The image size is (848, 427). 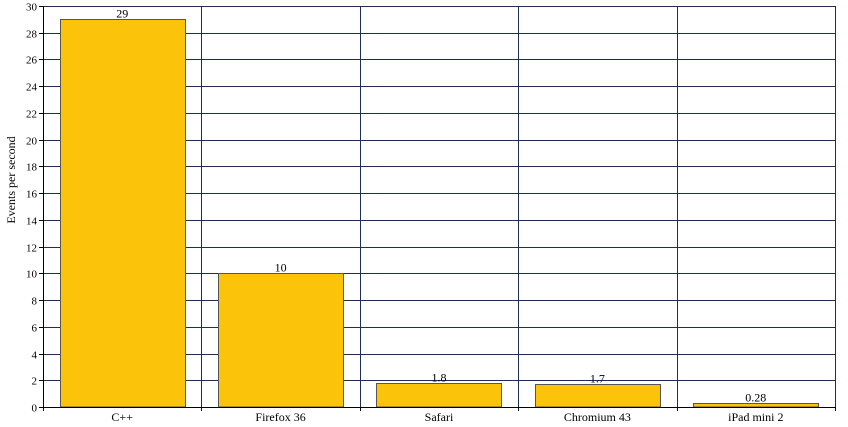 What do you see at coordinates (439, 417) in the screenshot?
I see `x-category-label: Safari` at bounding box center [439, 417].